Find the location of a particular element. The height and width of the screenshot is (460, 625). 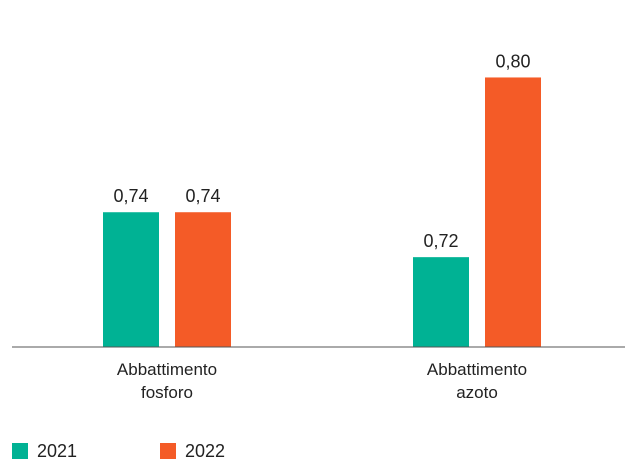

legend: 2021 2022 is located at coordinates (118, 450).